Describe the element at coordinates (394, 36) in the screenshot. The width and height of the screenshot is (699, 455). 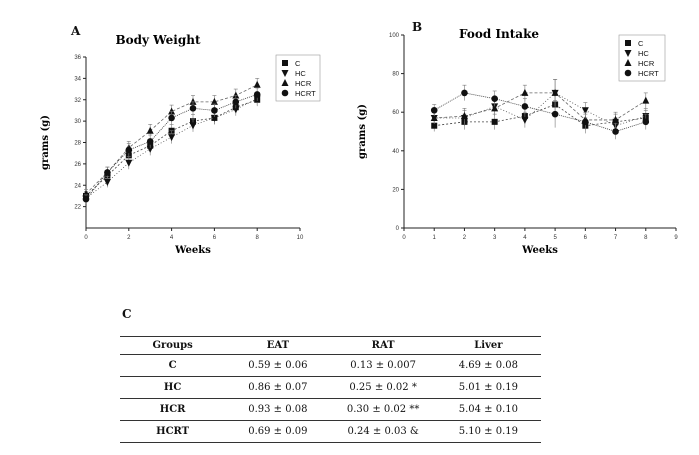
I see `y-tick-label: 100` at that location.